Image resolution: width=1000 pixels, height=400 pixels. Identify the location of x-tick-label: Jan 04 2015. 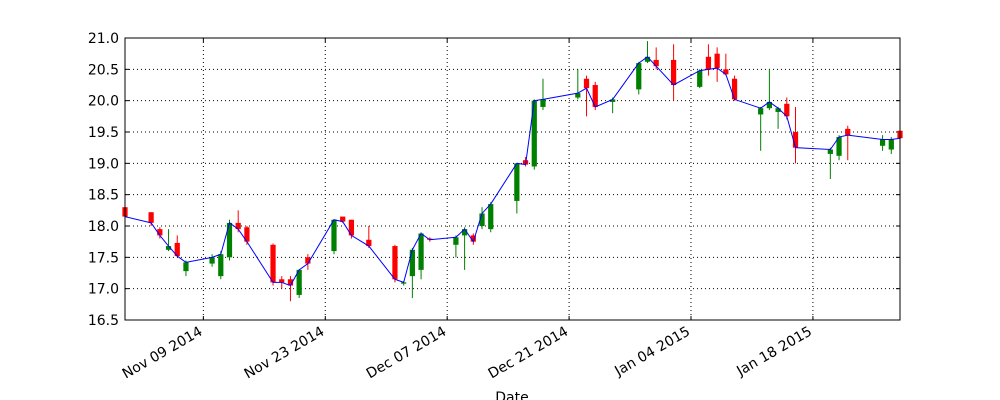
(652, 352).